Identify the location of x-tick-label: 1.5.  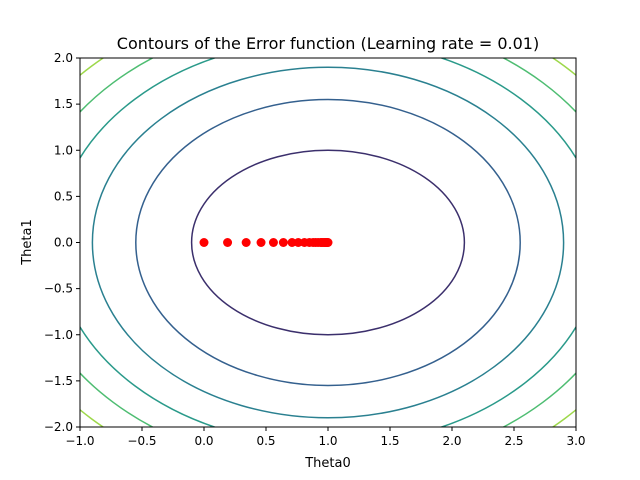
(389, 441).